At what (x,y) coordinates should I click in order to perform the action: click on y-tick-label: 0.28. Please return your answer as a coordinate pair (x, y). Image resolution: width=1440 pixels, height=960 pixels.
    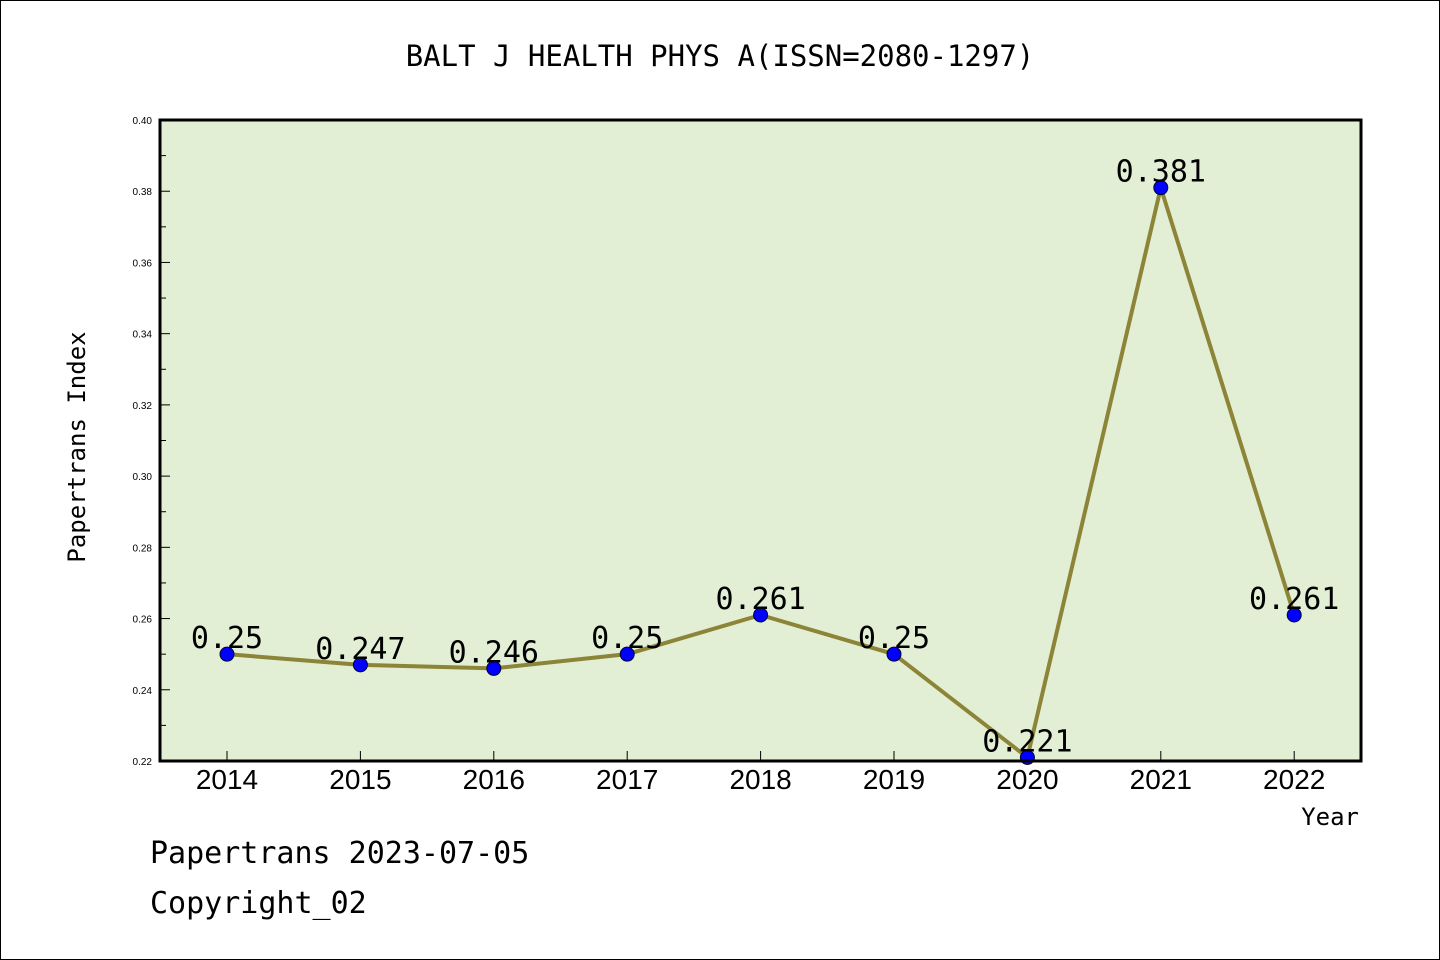
    Looking at the image, I should click on (143, 548).